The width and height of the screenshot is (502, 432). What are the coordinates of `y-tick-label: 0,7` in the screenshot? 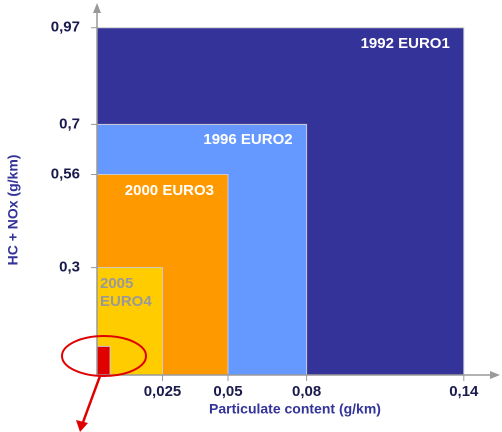 It's located at (69, 123).